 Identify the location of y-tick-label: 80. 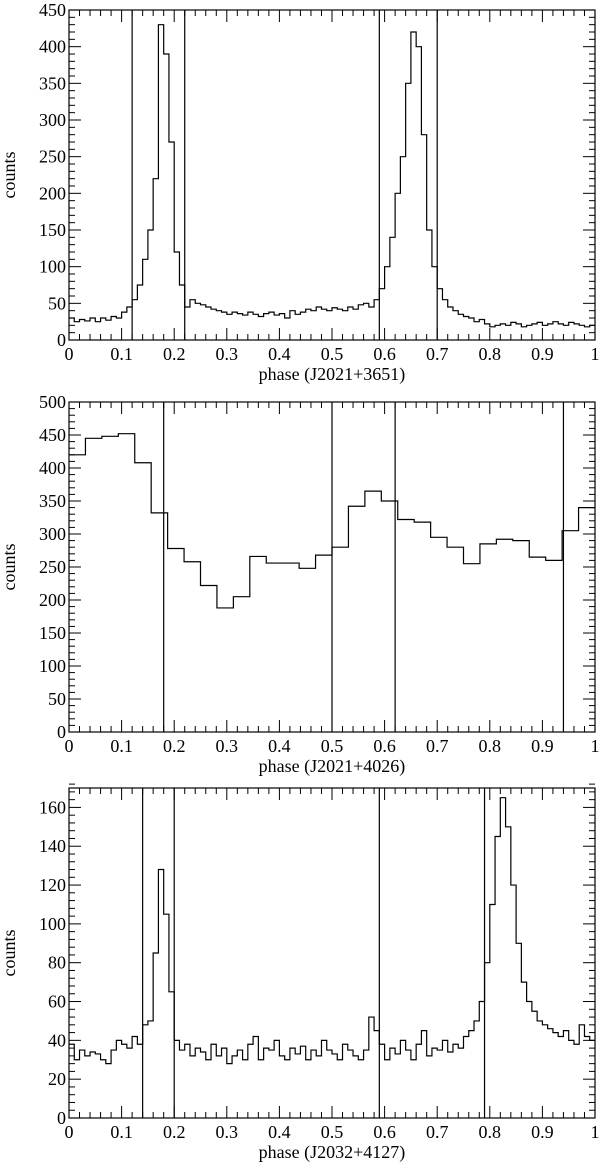
(57, 963).